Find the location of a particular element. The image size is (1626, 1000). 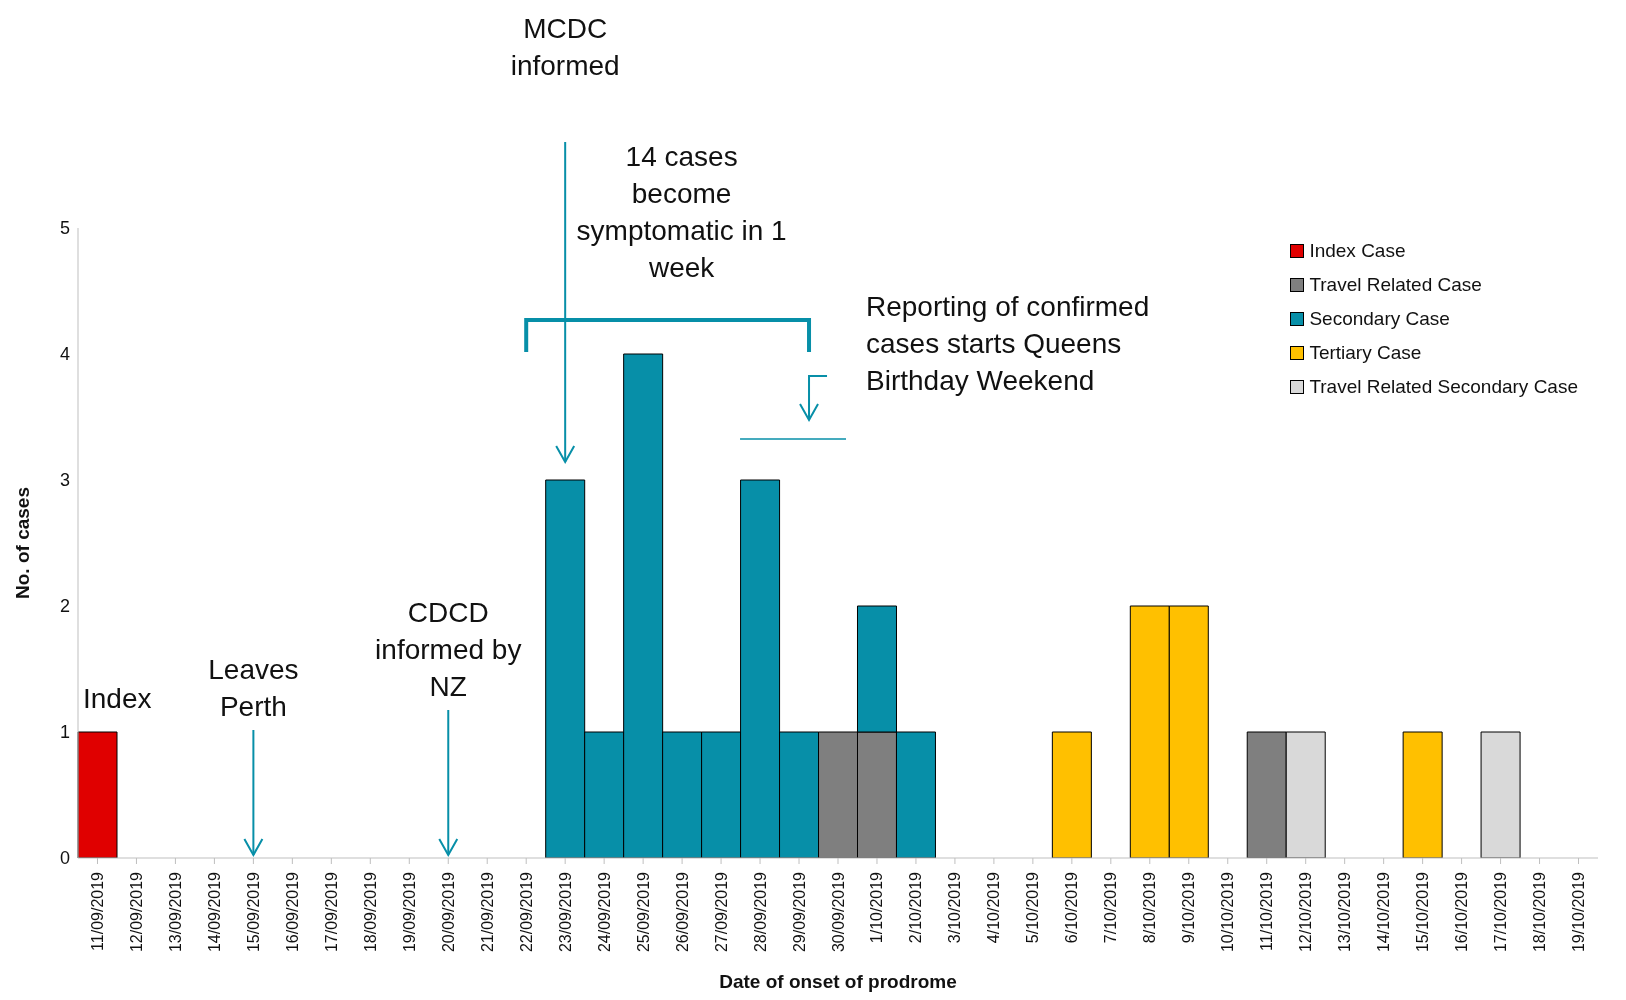

x-tick-label: 21/09/2019 is located at coordinates (487, 912).